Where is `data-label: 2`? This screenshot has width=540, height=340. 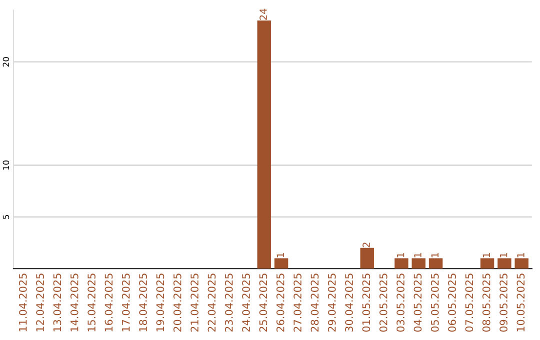 data-label: 2 is located at coordinates (366, 245).